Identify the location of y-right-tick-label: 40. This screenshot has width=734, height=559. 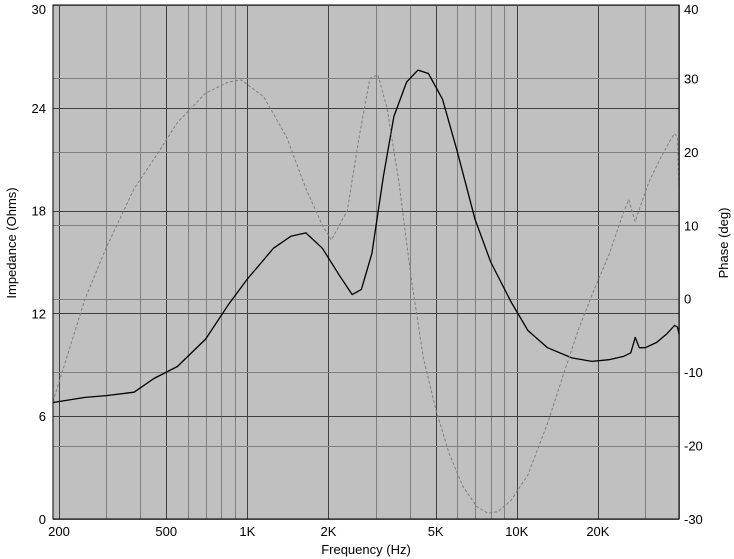
(691, 9).